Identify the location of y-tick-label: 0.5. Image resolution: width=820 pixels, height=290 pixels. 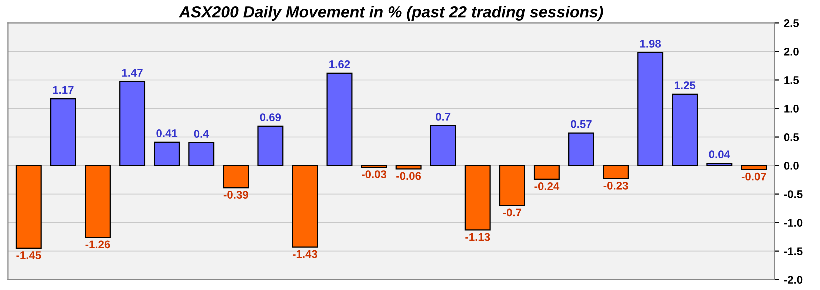
(792, 138).